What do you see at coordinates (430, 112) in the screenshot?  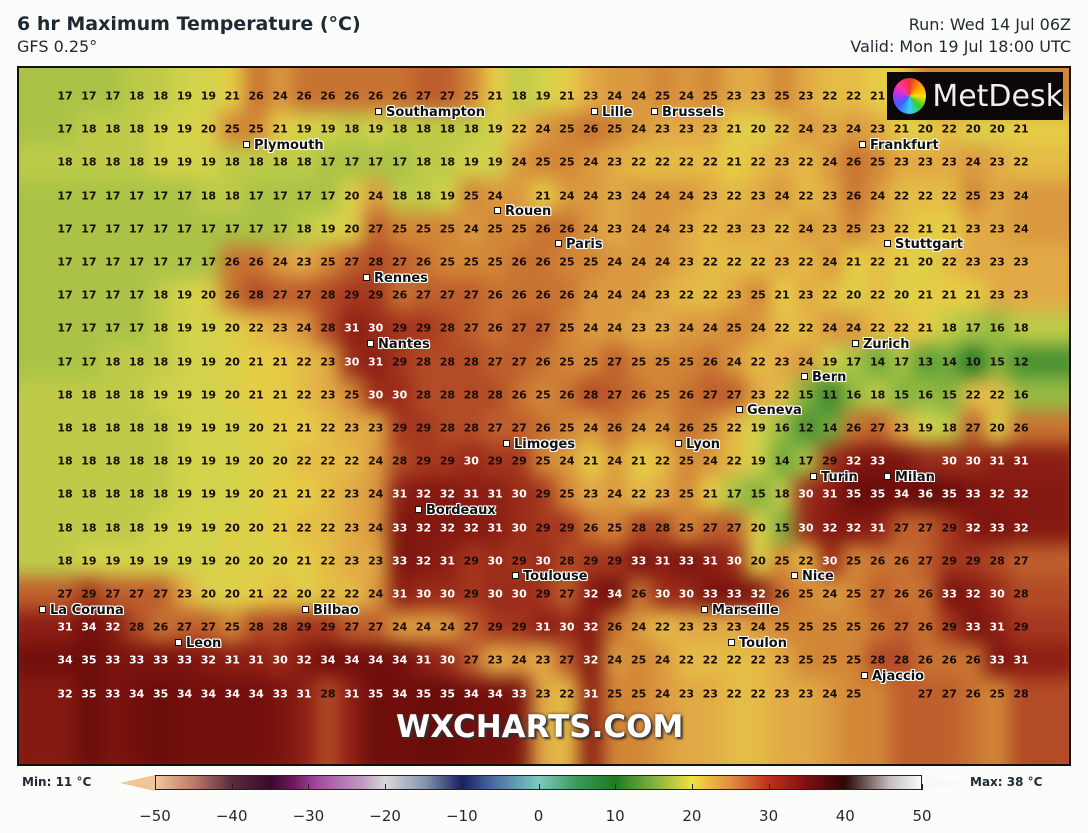 I see `city-label: Southampton` at bounding box center [430, 112].